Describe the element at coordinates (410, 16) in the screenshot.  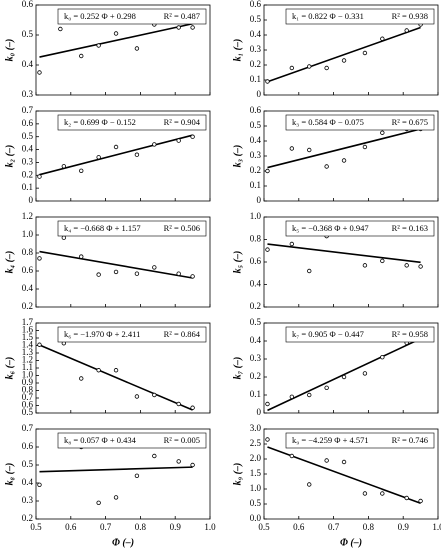
I see `r-squared: R² = 0.938` at that location.